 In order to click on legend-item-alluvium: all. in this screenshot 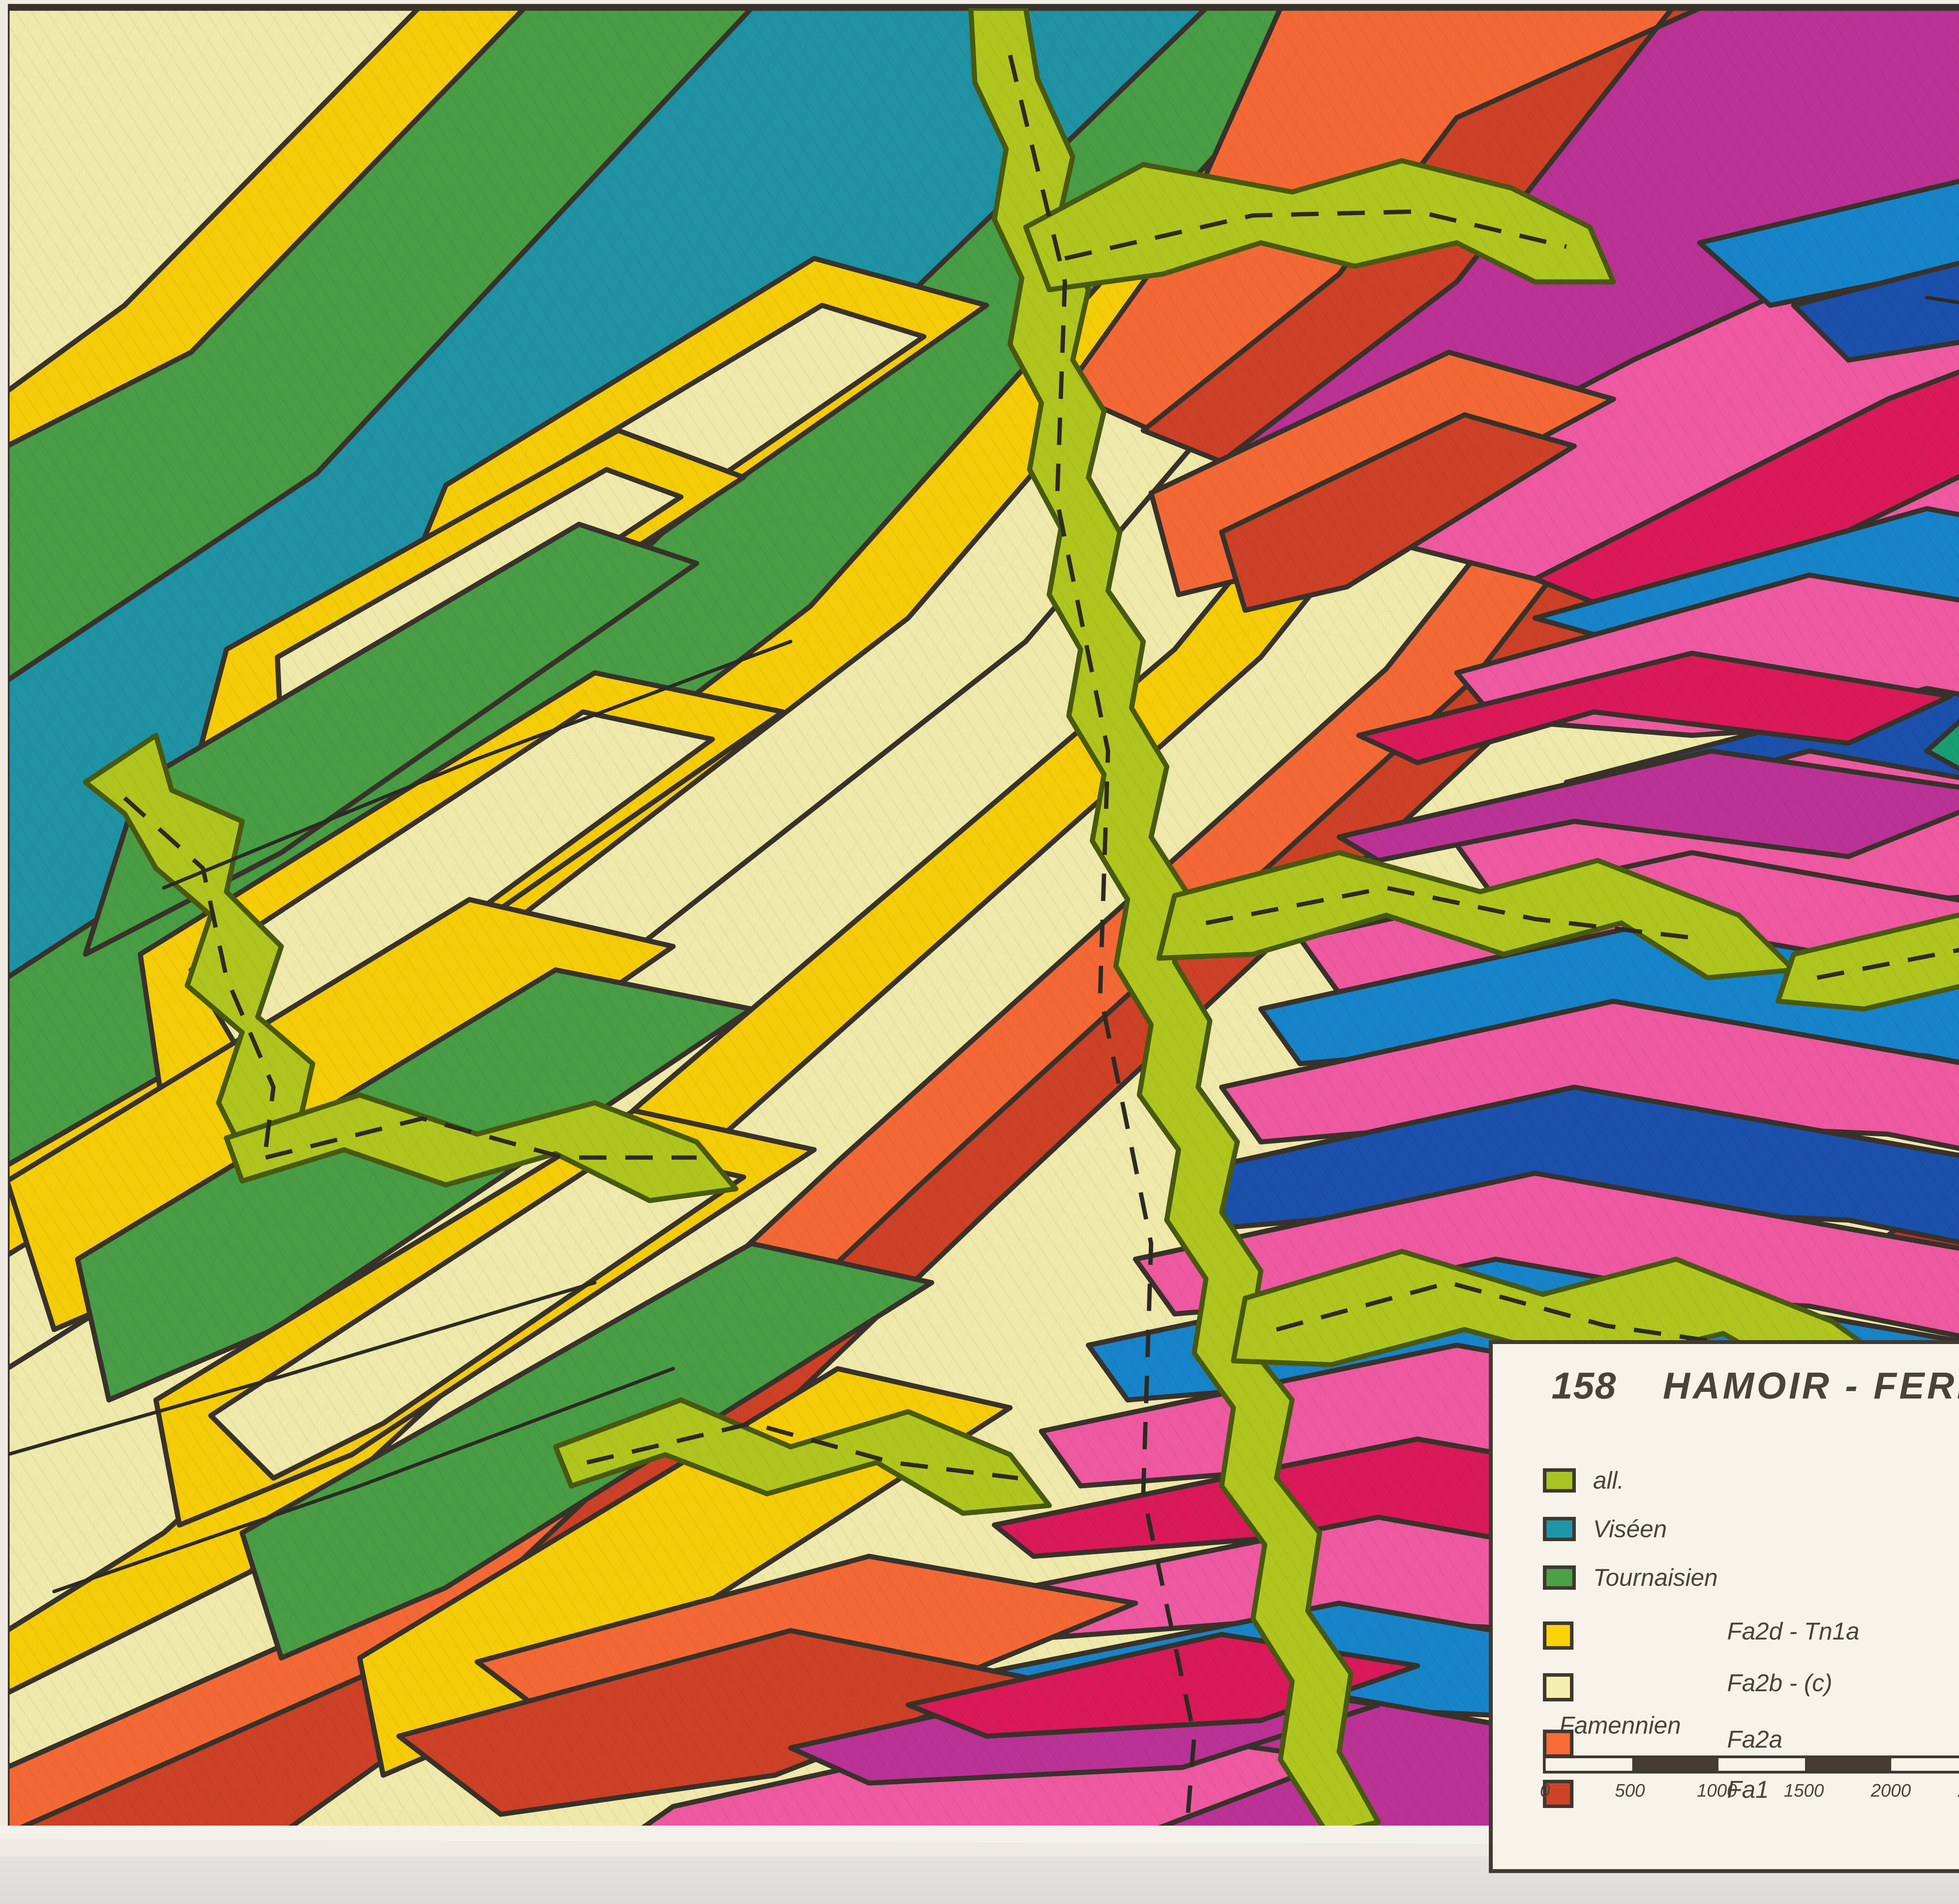, I will do `click(1583, 1480)`.